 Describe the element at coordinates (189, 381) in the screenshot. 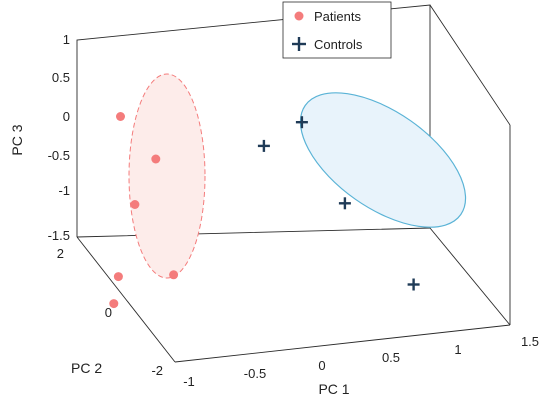

I see `x-tick-label: -1` at that location.